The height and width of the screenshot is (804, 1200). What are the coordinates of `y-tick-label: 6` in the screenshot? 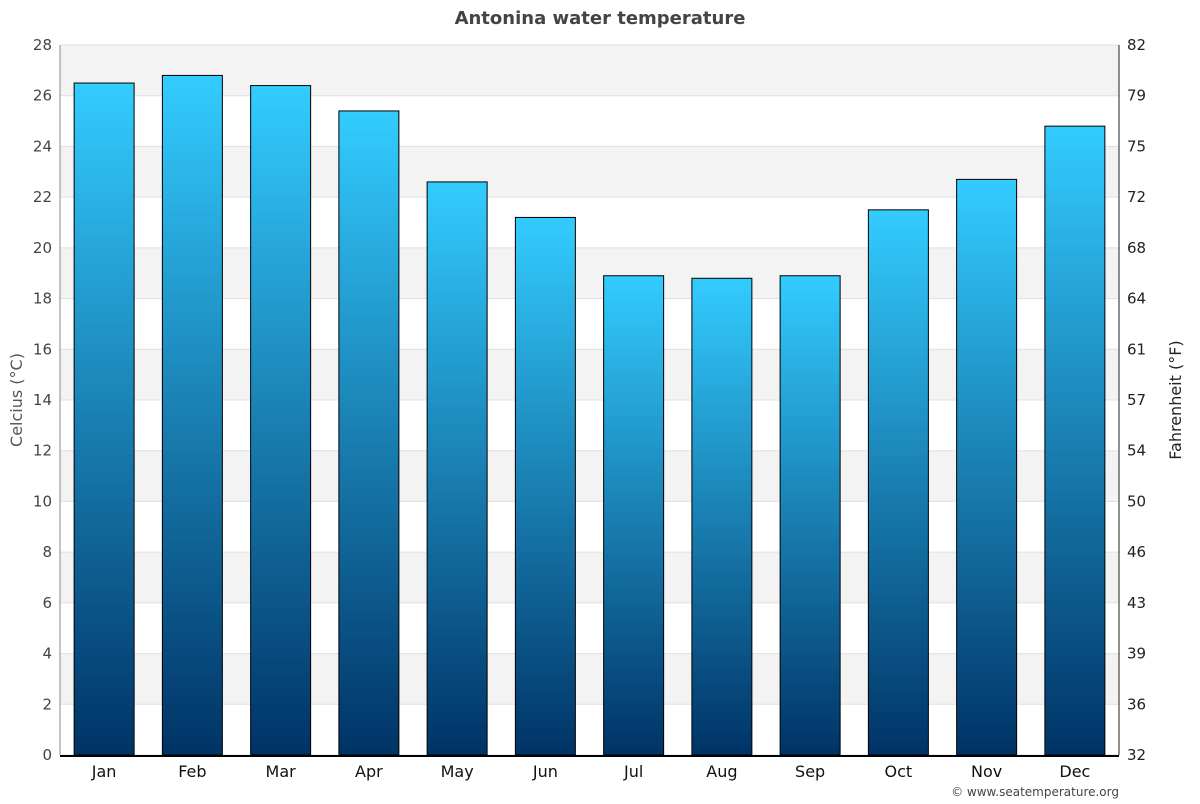 It's located at (47, 603).